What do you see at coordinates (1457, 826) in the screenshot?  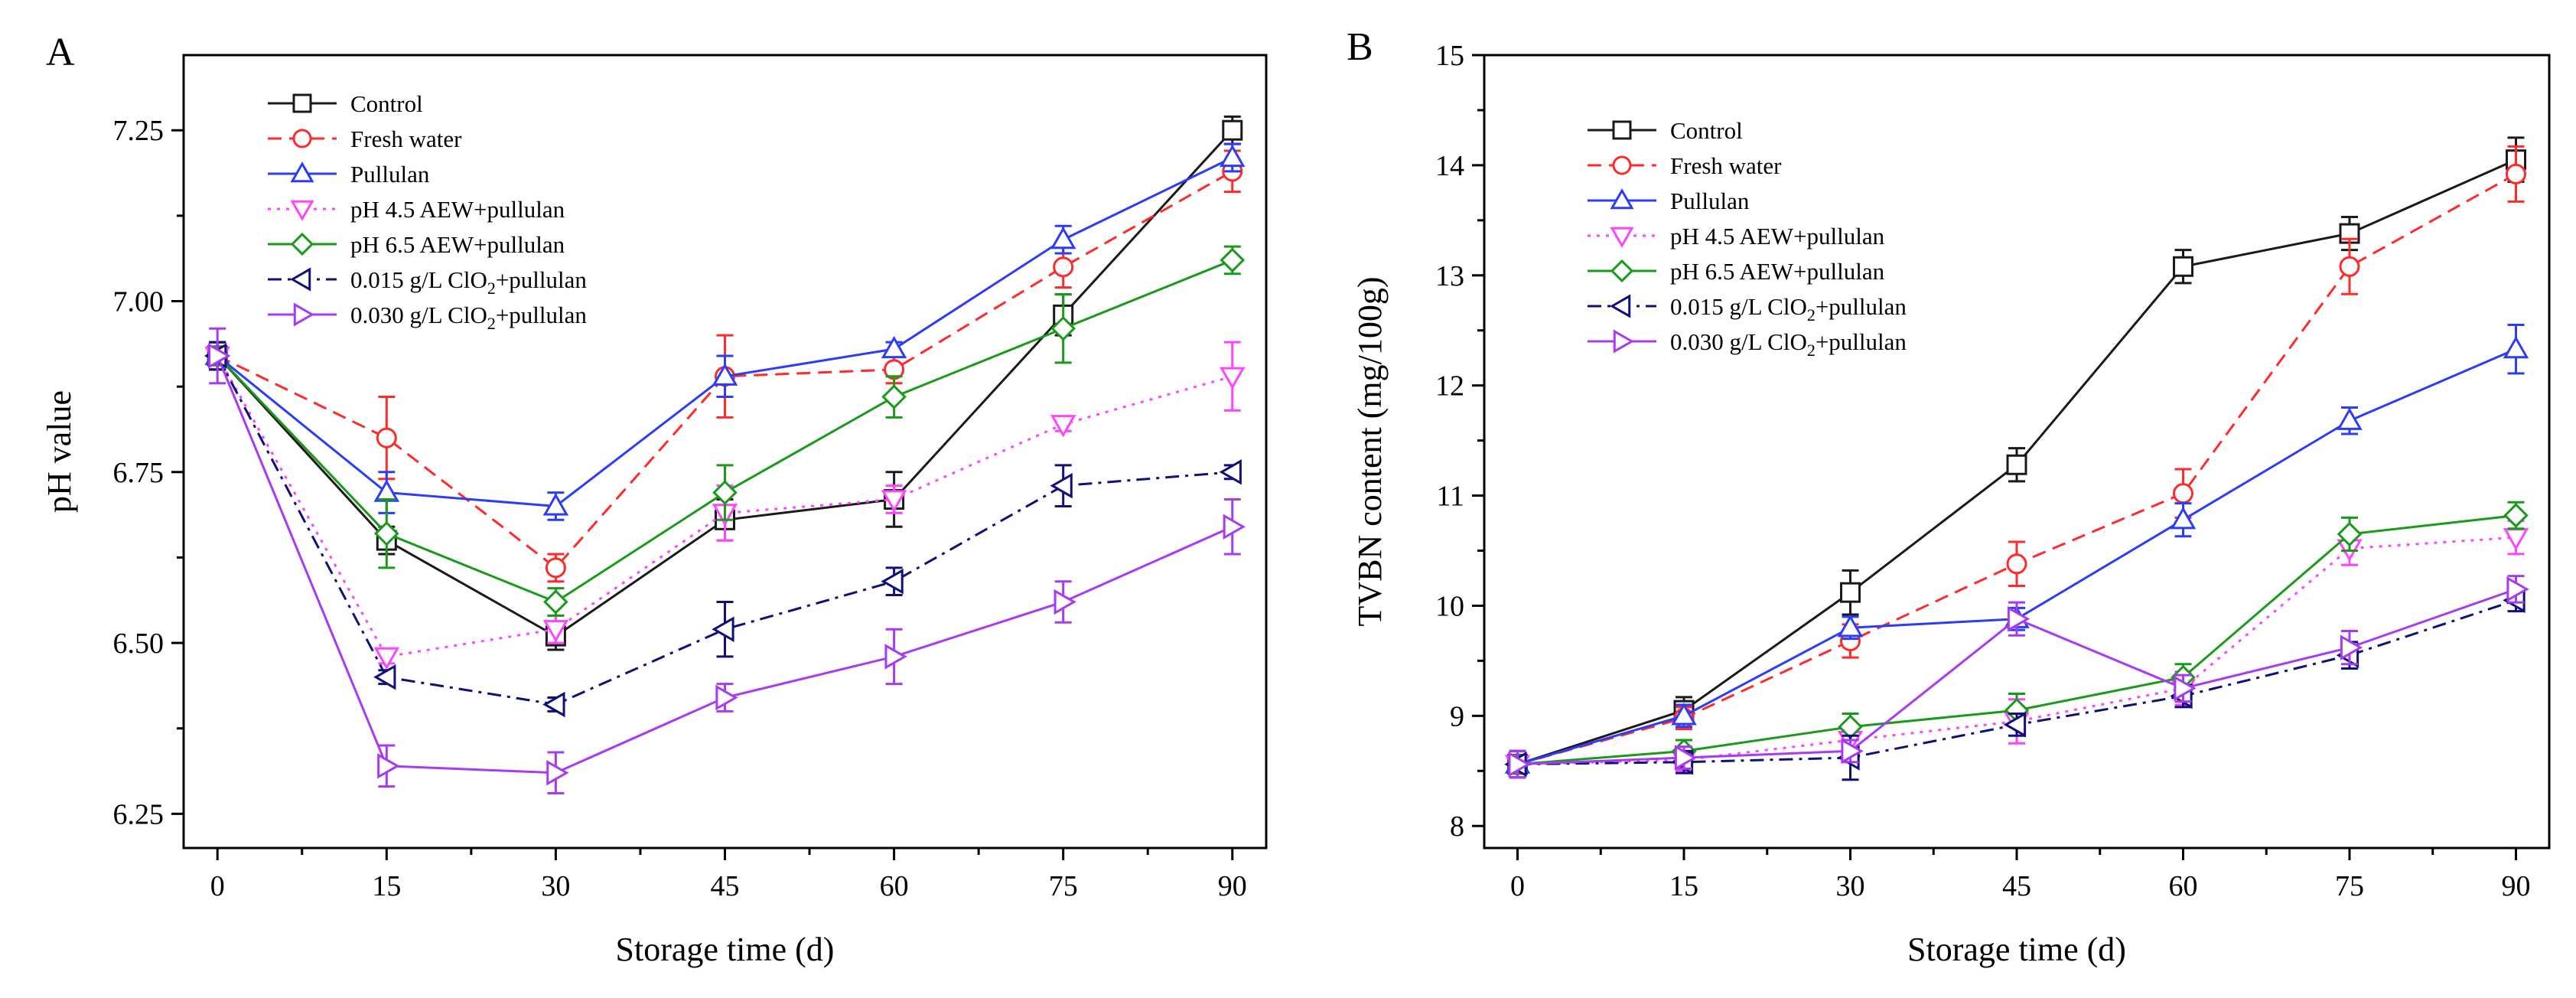 I see `y-tick-label: 8` at bounding box center [1457, 826].